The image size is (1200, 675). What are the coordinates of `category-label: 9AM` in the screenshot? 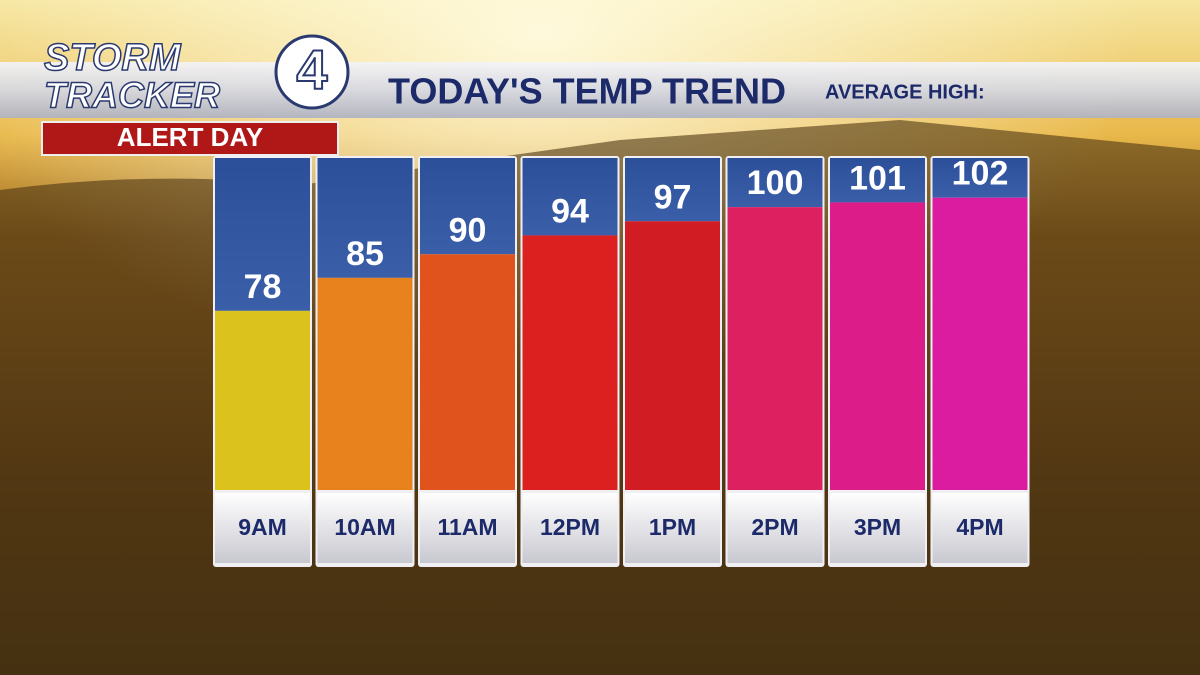 It's located at (262, 527).